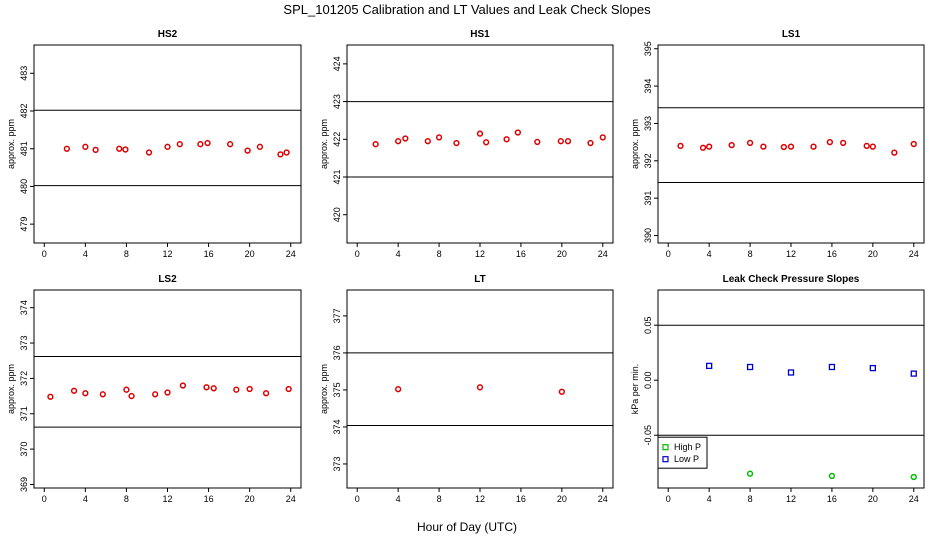  What do you see at coordinates (24, 186) in the screenshot?
I see `y-tick-label: 480` at bounding box center [24, 186].